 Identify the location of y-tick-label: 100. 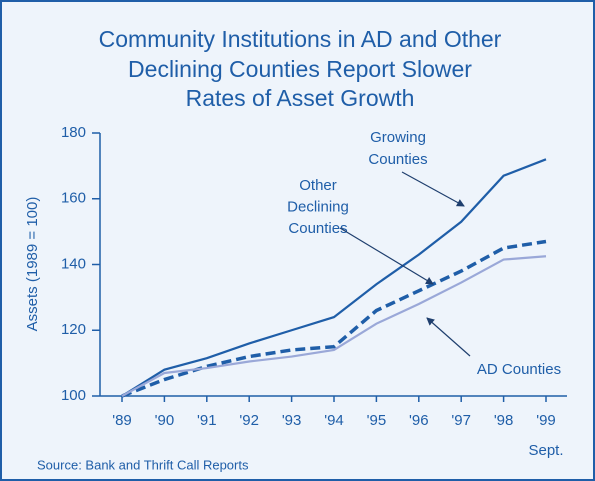
(73, 395).